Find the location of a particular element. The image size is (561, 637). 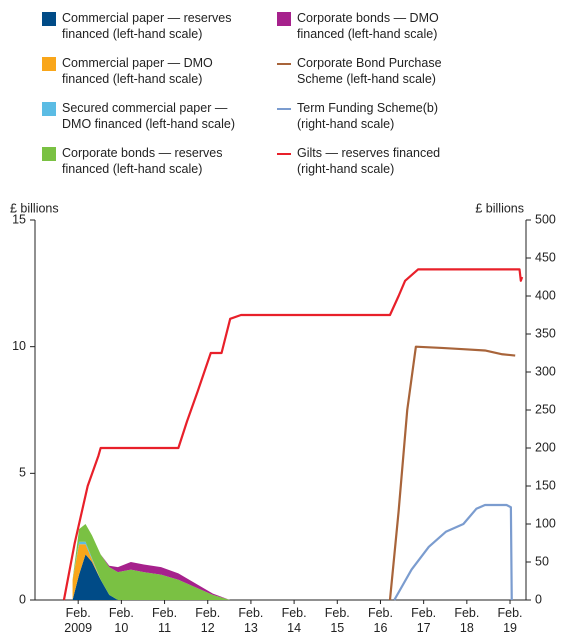

x-tick-label: Feb. 14 is located at coordinates (294, 620).